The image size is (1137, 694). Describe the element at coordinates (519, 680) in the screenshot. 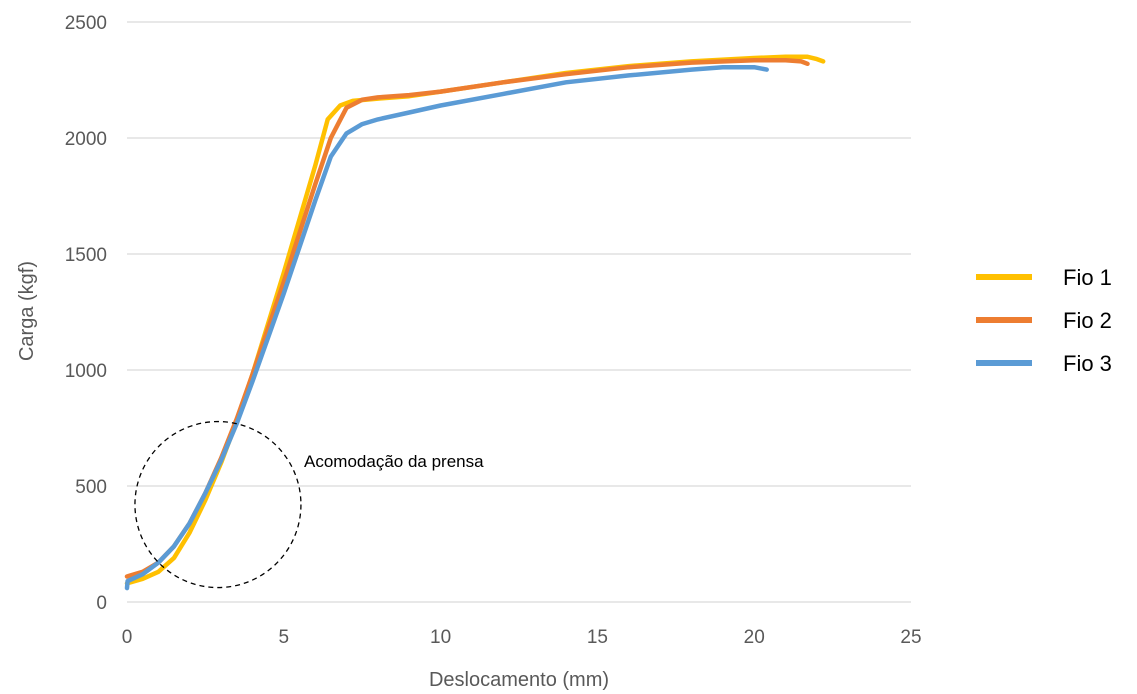

I see `x-axis-title: Deslocamento (mm)` at that location.